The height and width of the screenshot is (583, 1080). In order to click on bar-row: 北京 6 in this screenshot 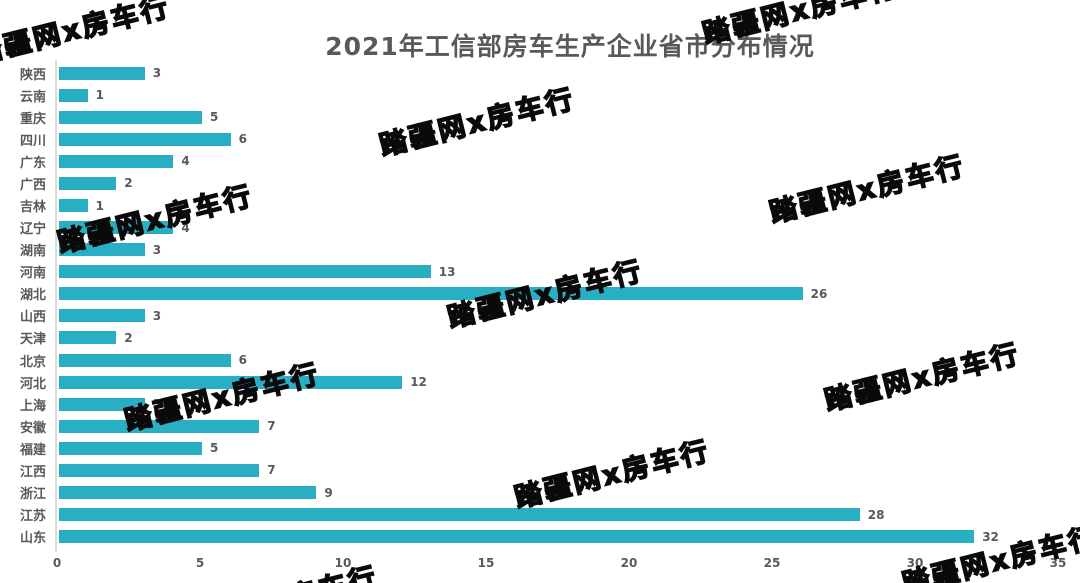, I will do `click(540, 360)`.